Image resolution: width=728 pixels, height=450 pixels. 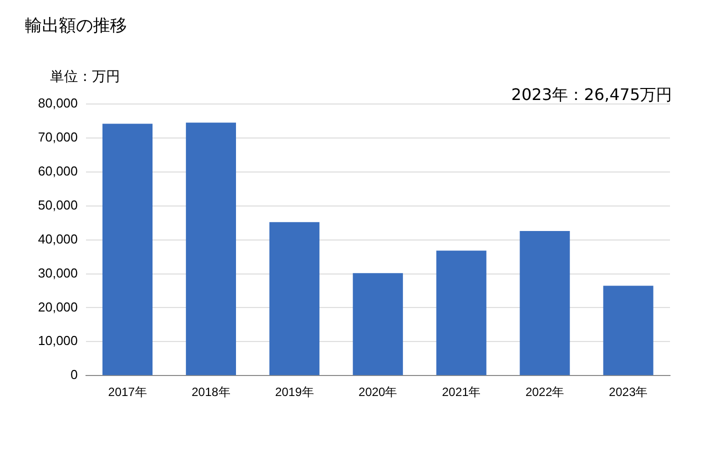 I want to click on x-tick-label: 2017年, so click(x=127, y=392).